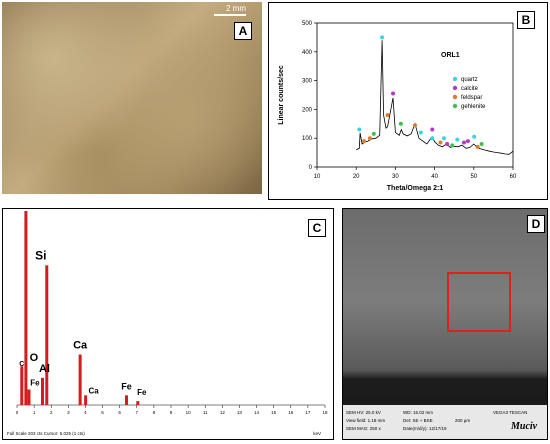  What do you see at coordinates (435, 97) in the screenshot?
I see `xrd-series-line` at bounding box center [435, 97].